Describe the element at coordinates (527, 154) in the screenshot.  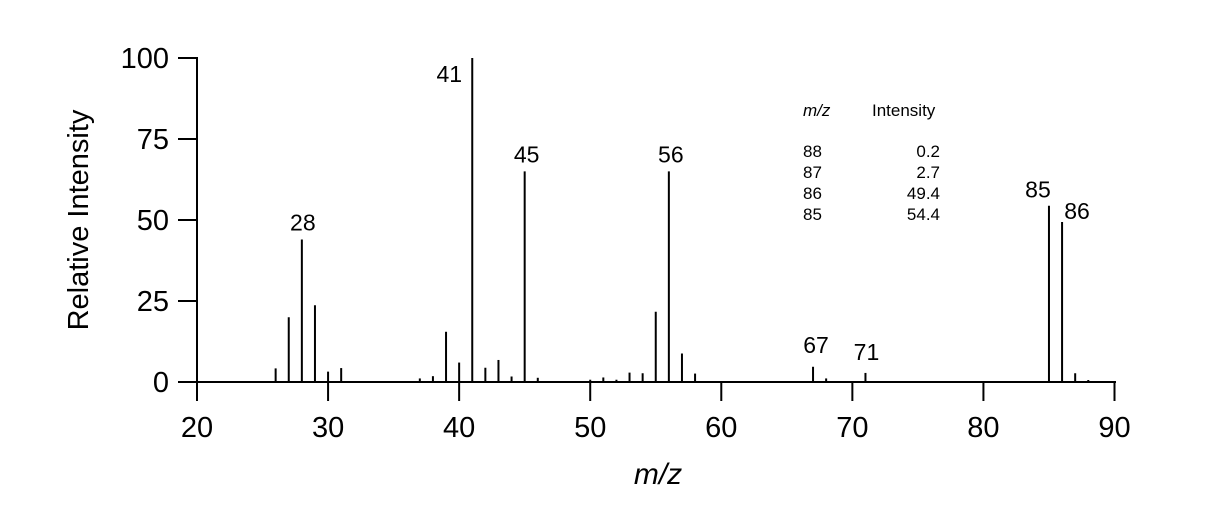
I see `peak-label: 45` at that location.